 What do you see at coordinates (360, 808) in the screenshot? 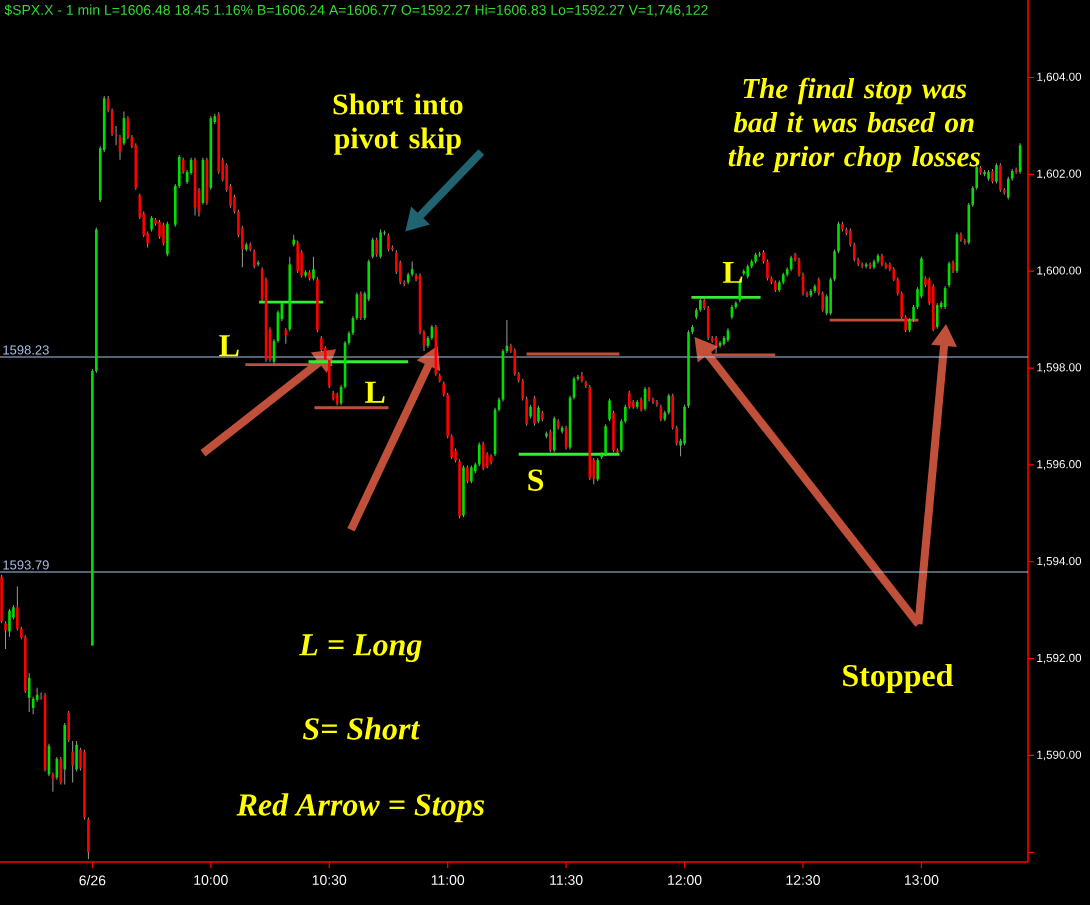
I see `annotation: Red Arrow = Stops` at bounding box center [360, 808].